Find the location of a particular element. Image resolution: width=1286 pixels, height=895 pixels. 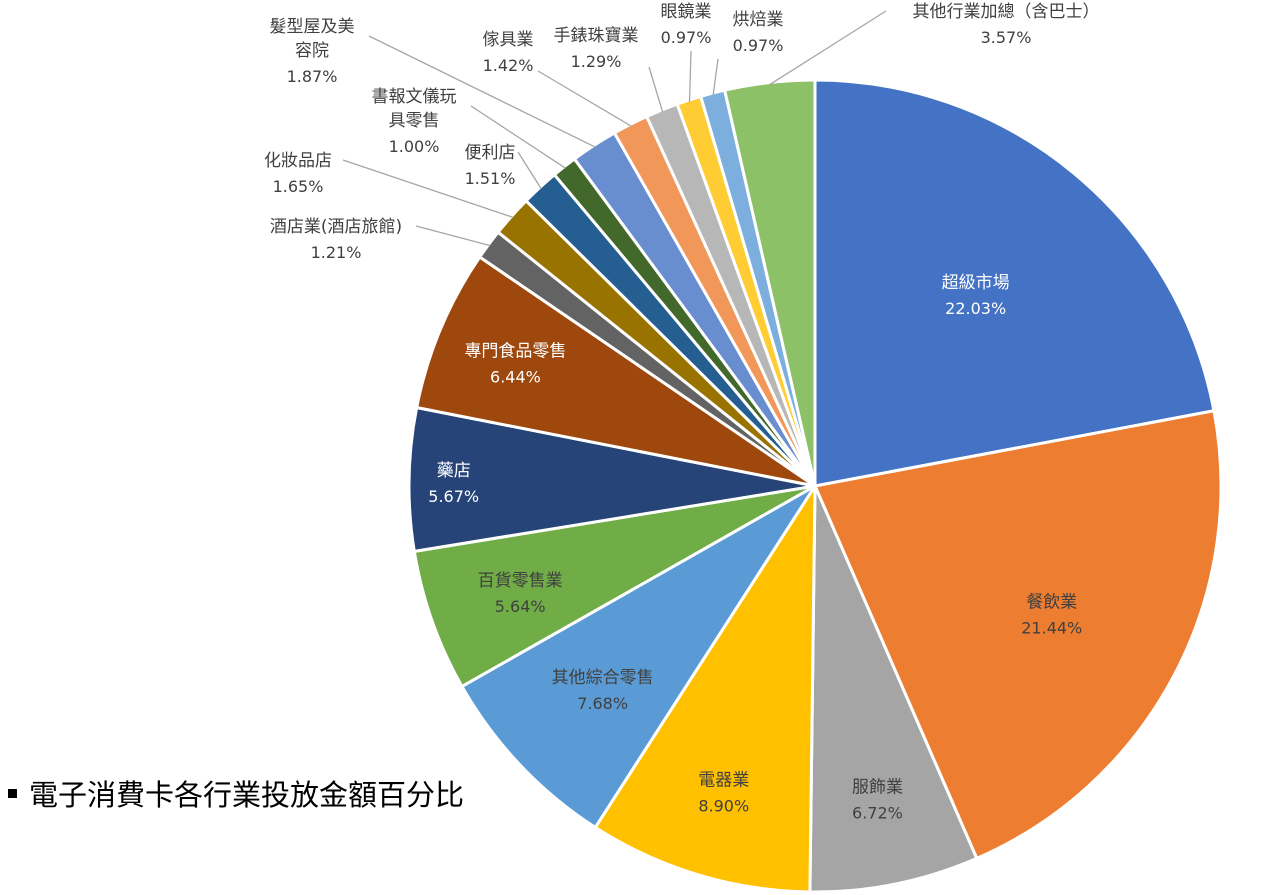

slice-name-label: 具零售 is located at coordinates (414, 121).